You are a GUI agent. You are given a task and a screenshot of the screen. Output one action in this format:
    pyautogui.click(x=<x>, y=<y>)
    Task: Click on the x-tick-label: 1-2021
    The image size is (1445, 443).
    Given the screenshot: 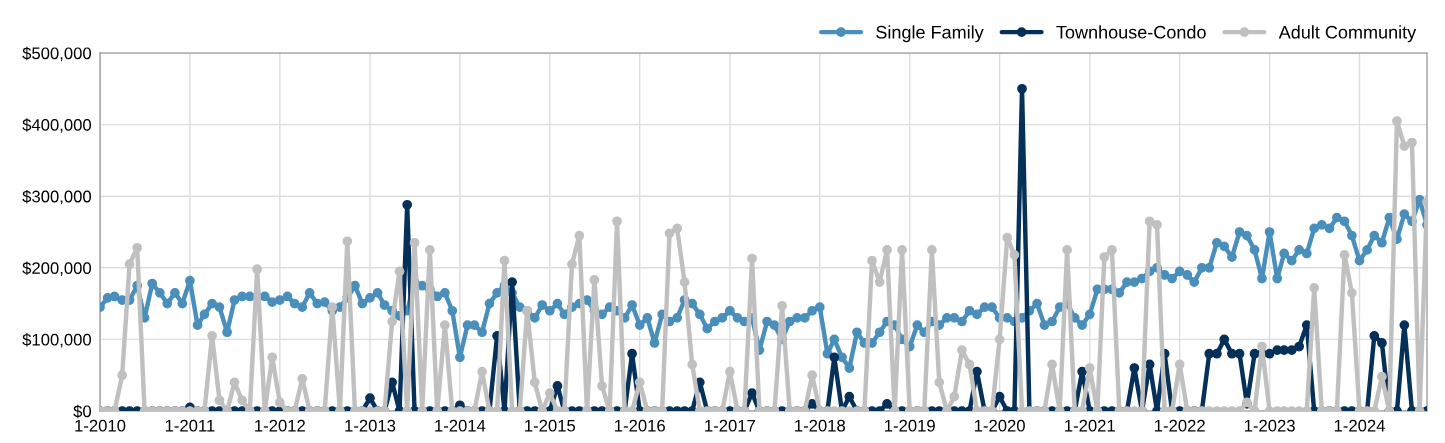 What is the action you would take?
    pyautogui.click(x=1090, y=425)
    